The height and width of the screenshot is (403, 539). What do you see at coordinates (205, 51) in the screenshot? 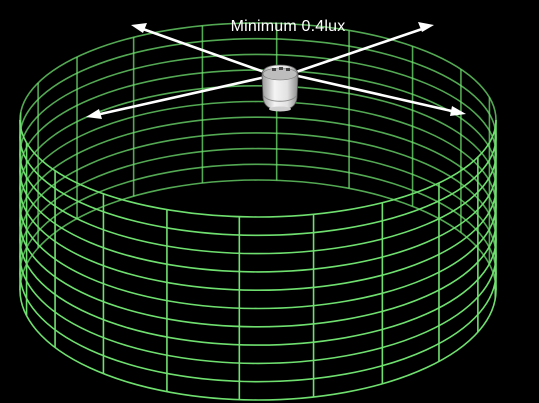
I see `arrow-to-upper-left` at bounding box center [205, 51].